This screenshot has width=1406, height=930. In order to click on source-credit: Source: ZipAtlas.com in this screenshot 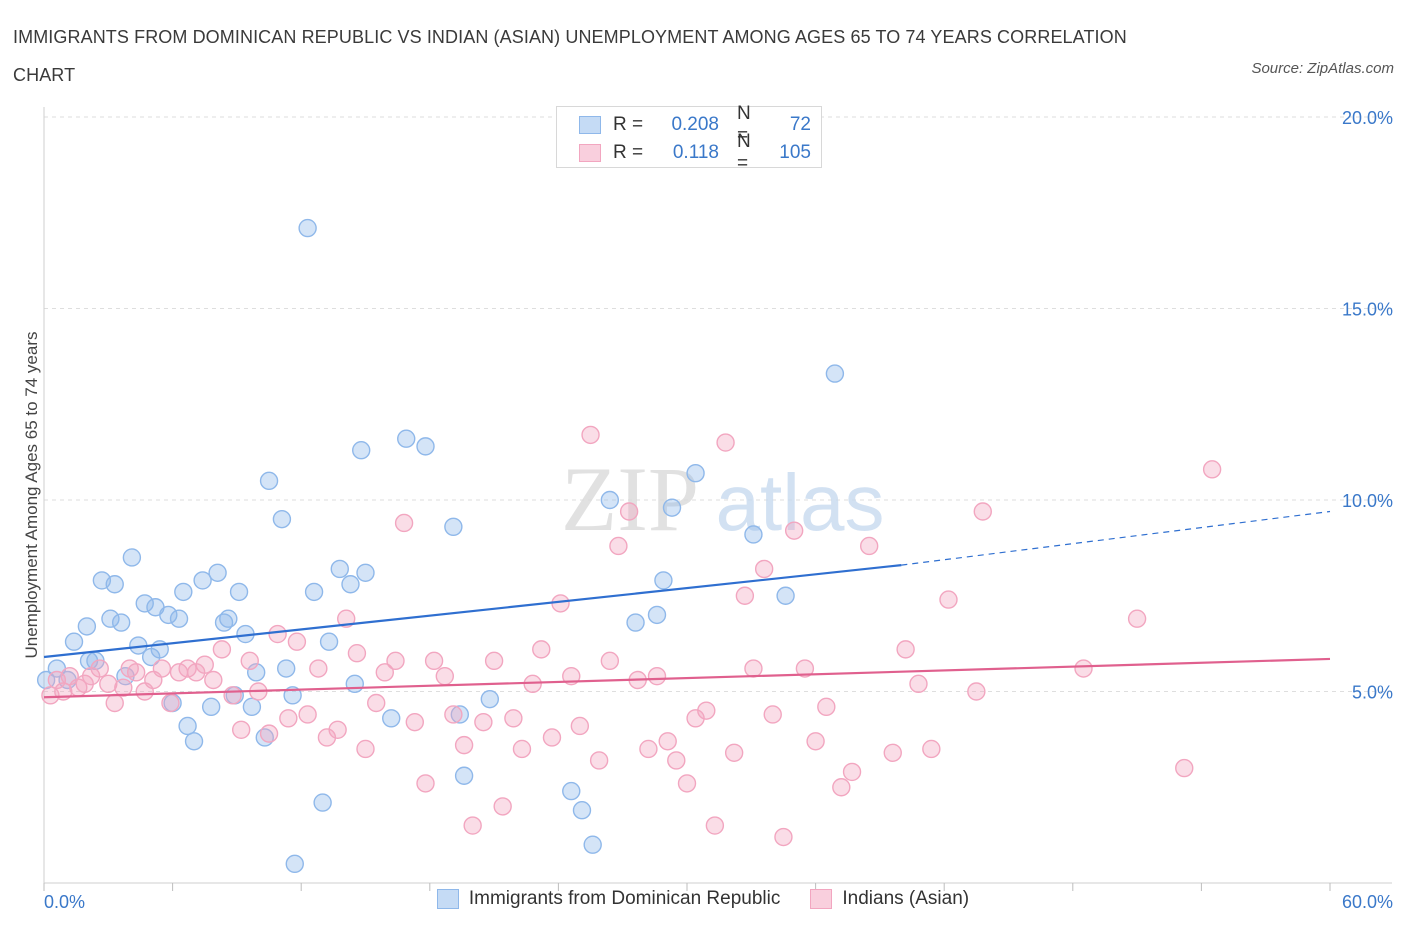, I will do `click(1322, 68)`.